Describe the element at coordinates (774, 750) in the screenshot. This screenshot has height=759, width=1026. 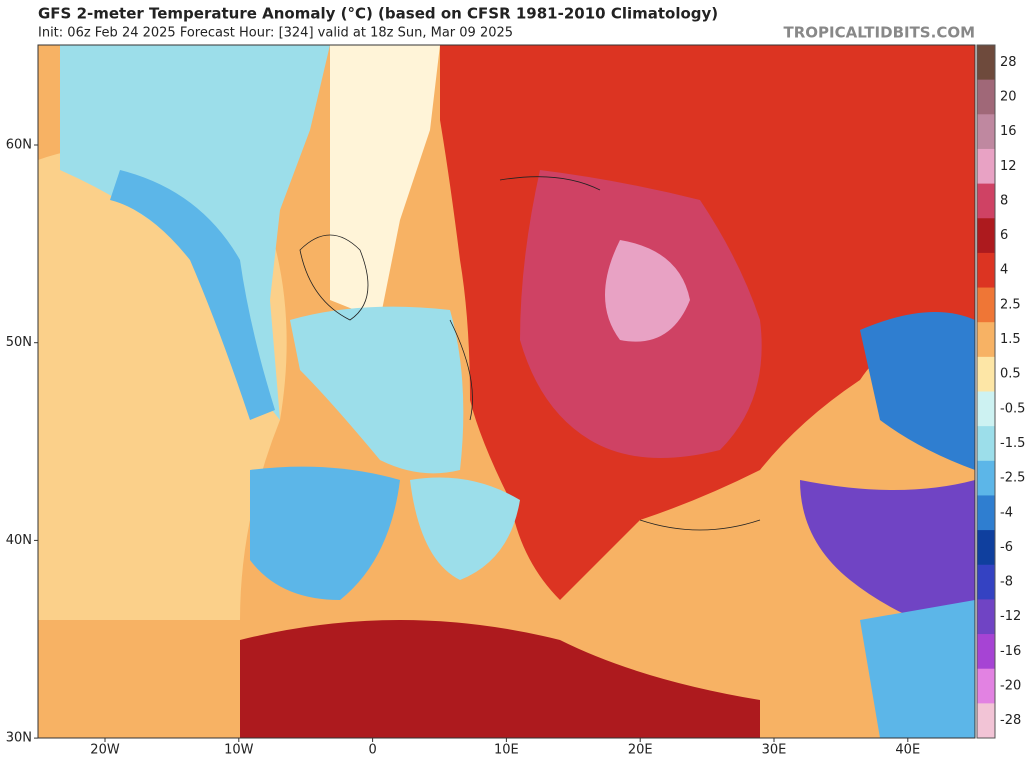
I see `lon-label: 30E` at that location.